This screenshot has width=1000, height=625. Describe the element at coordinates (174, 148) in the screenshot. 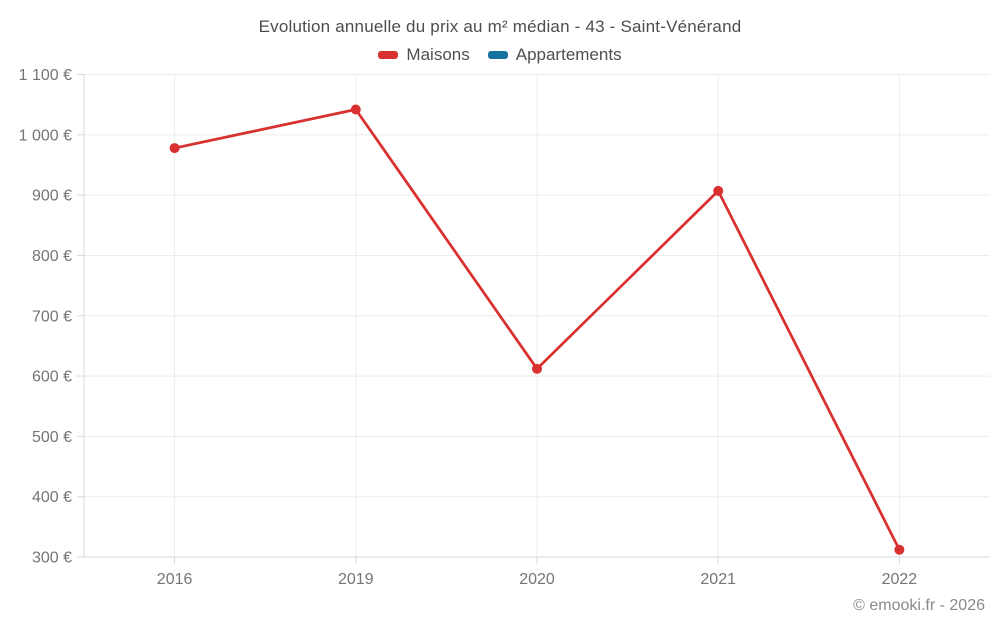

I see `data-point-maisons-2016` at that location.